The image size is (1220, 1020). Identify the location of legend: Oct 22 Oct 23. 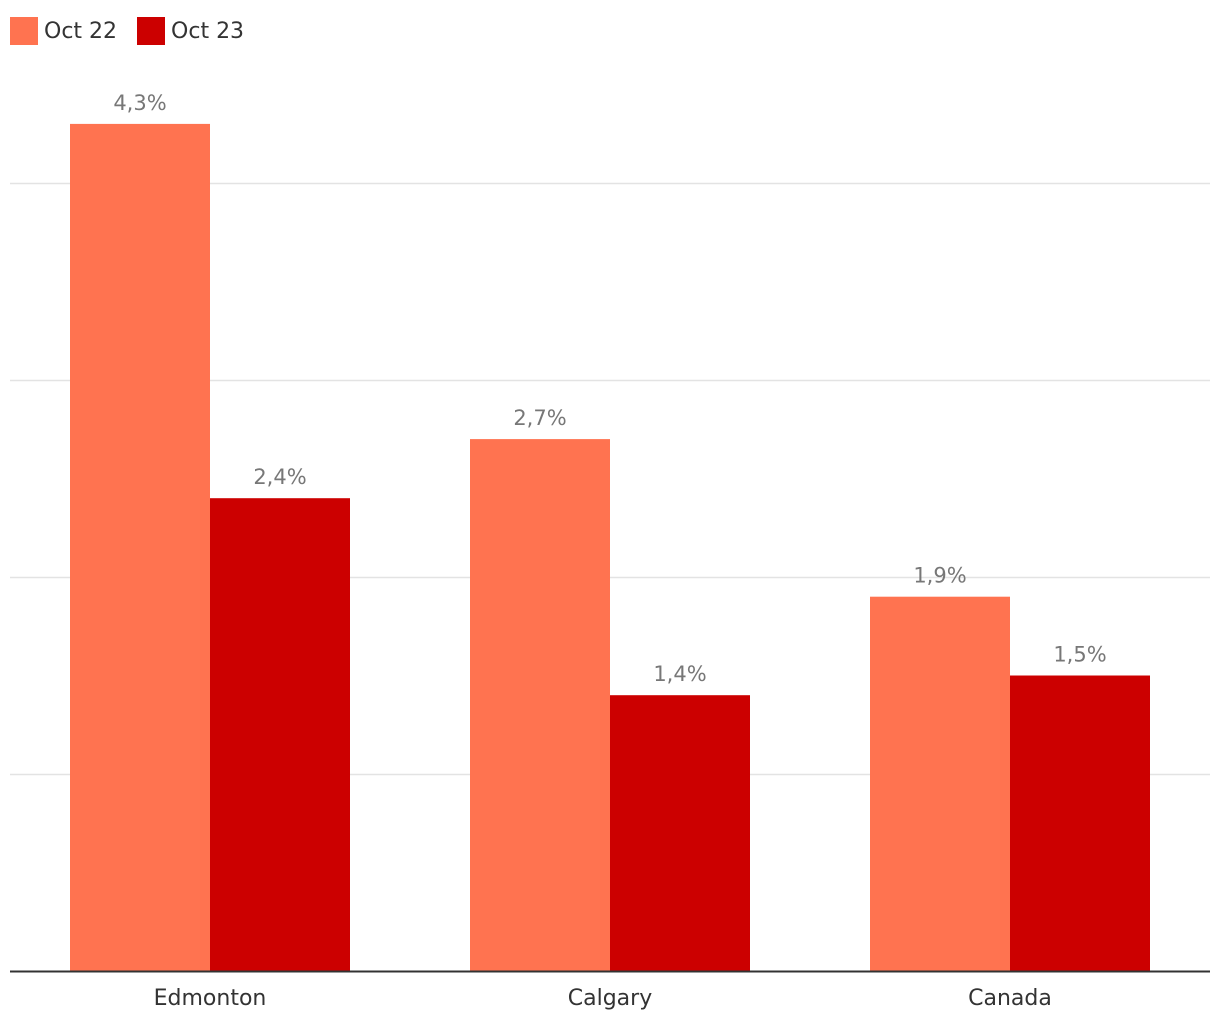
(137, 31).